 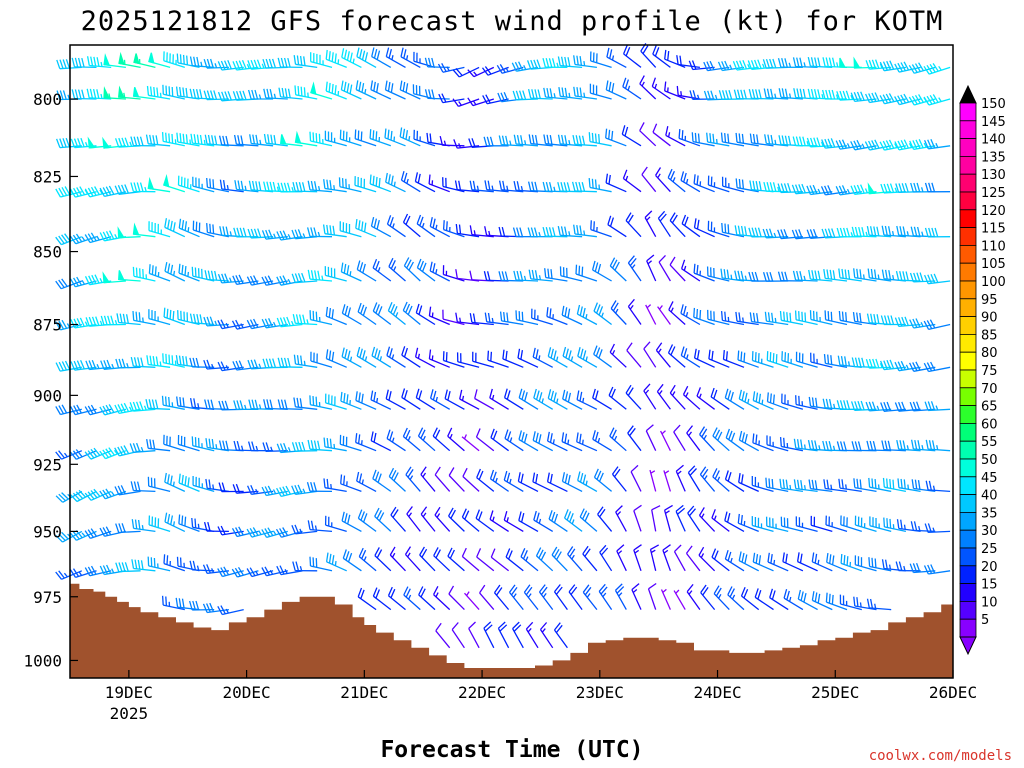 What do you see at coordinates (842, 62) in the screenshot?
I see `barb-pennant` at bounding box center [842, 62].